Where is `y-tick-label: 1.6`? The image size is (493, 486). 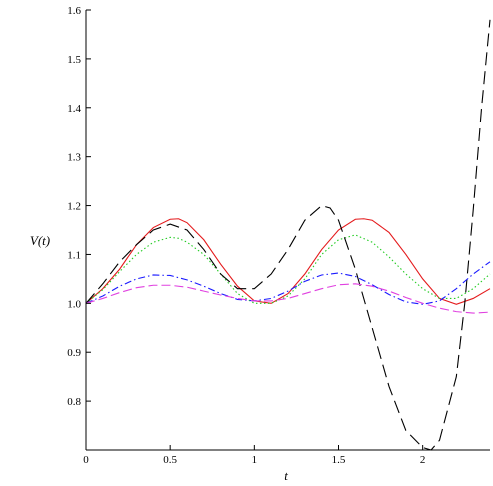
y-tick-label: 1.6 is located at coordinates (74, 11).